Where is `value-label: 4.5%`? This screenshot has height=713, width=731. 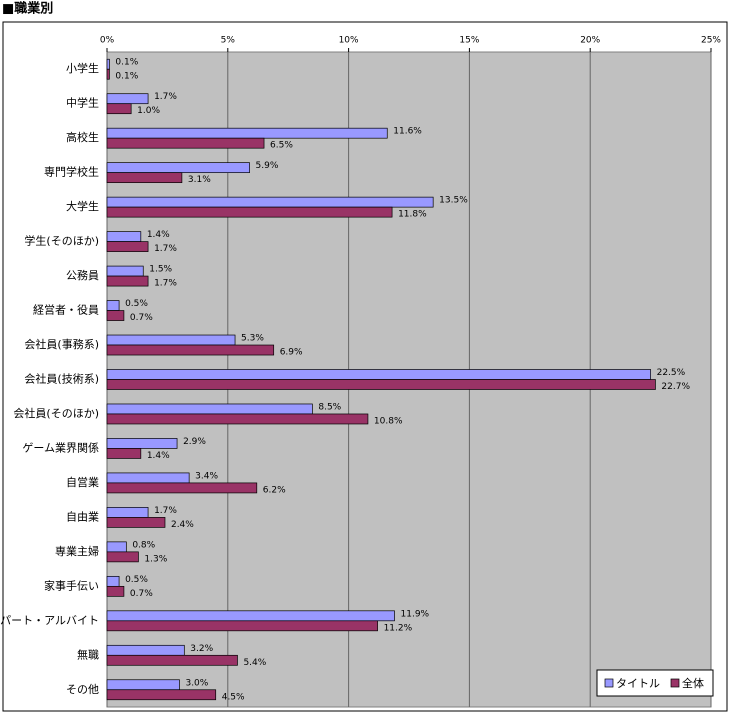
value-label: 4.5% is located at coordinates (233, 697).